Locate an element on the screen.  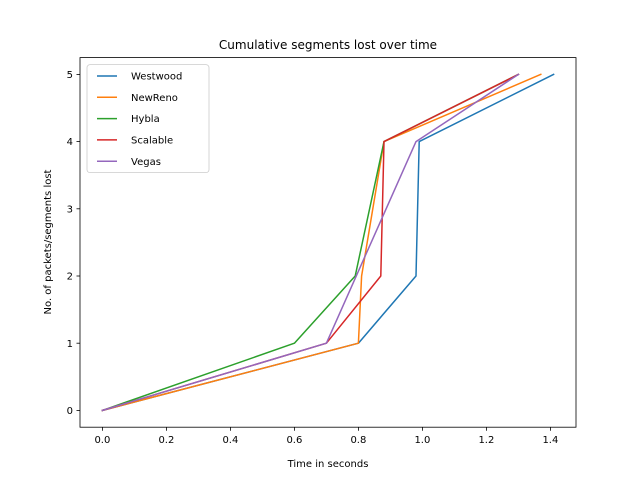
y-tick-label: 1 is located at coordinates (70, 344).